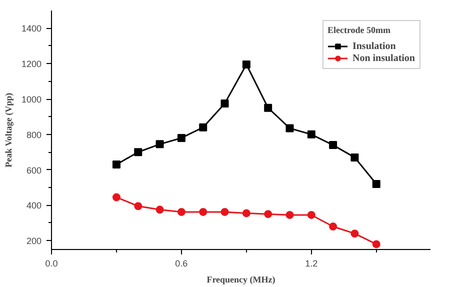  Describe the element at coordinates (51, 263) in the screenshot. I see `x-tick-label: 0.0` at that location.